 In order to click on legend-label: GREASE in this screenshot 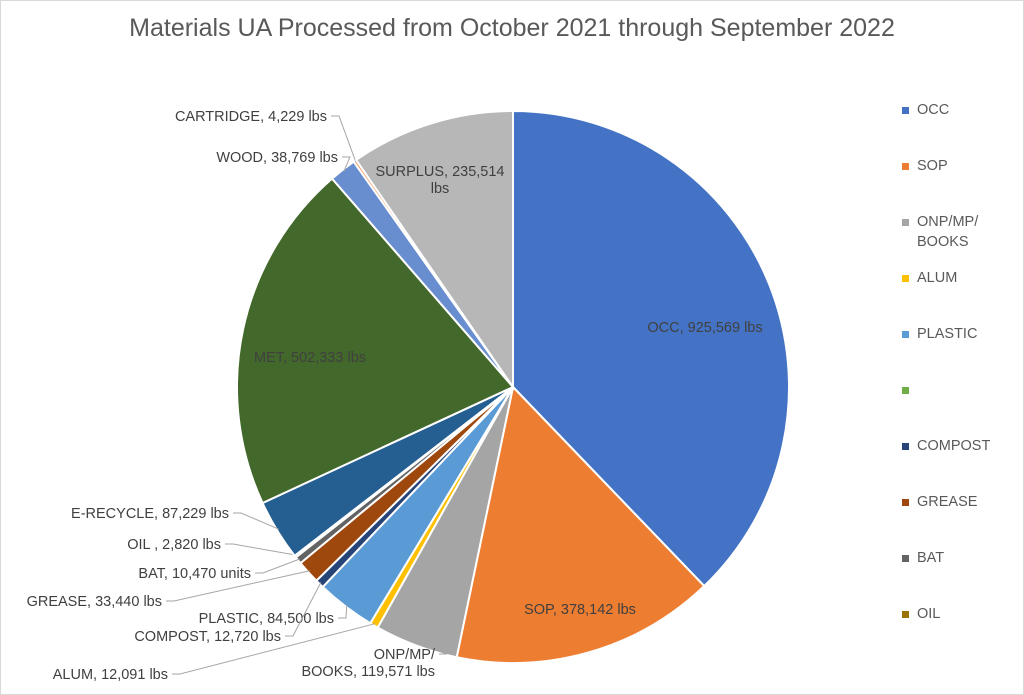, I will do `click(947, 502)`.